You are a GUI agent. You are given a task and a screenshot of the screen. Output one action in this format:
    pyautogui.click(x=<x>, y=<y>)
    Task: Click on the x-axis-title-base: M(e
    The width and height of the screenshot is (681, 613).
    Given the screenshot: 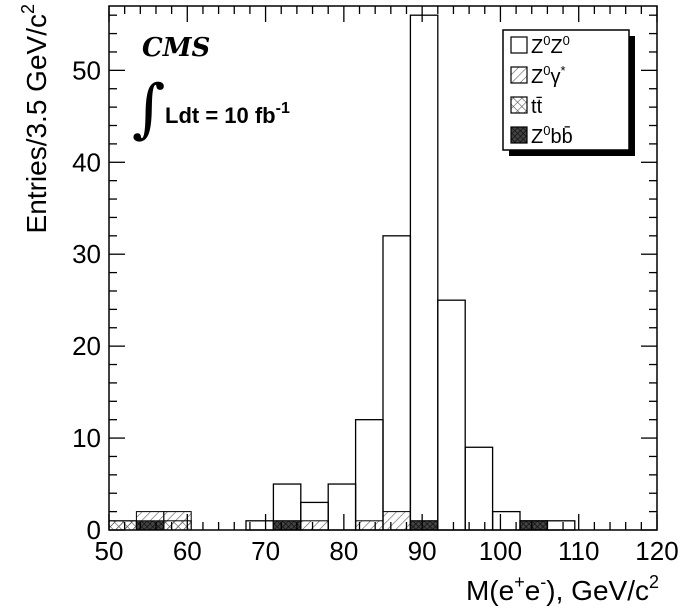 What is the action you would take?
    pyautogui.click(x=490, y=590)
    